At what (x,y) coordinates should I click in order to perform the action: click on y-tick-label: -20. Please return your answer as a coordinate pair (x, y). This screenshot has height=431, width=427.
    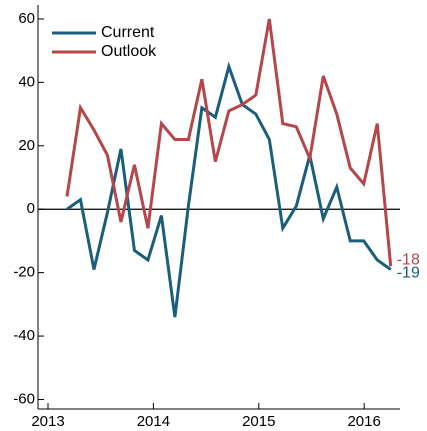
    Looking at the image, I should click on (24, 272).